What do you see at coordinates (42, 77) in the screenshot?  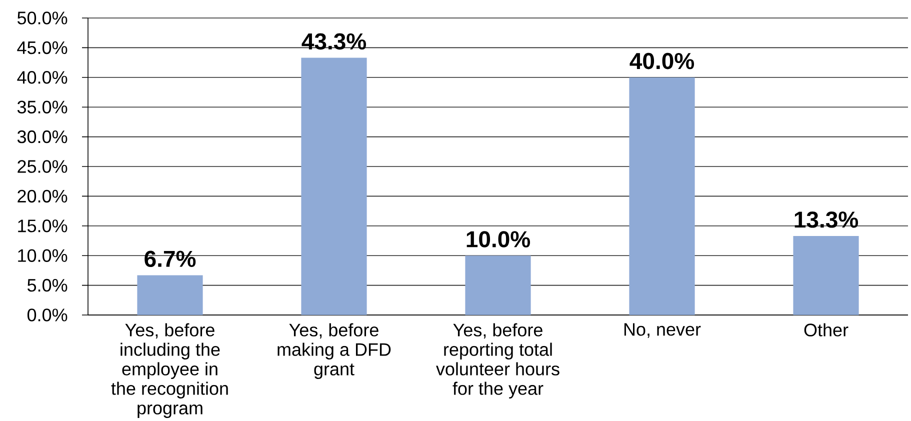 I see `y-tick-label: 40.0%` at bounding box center [42, 77].